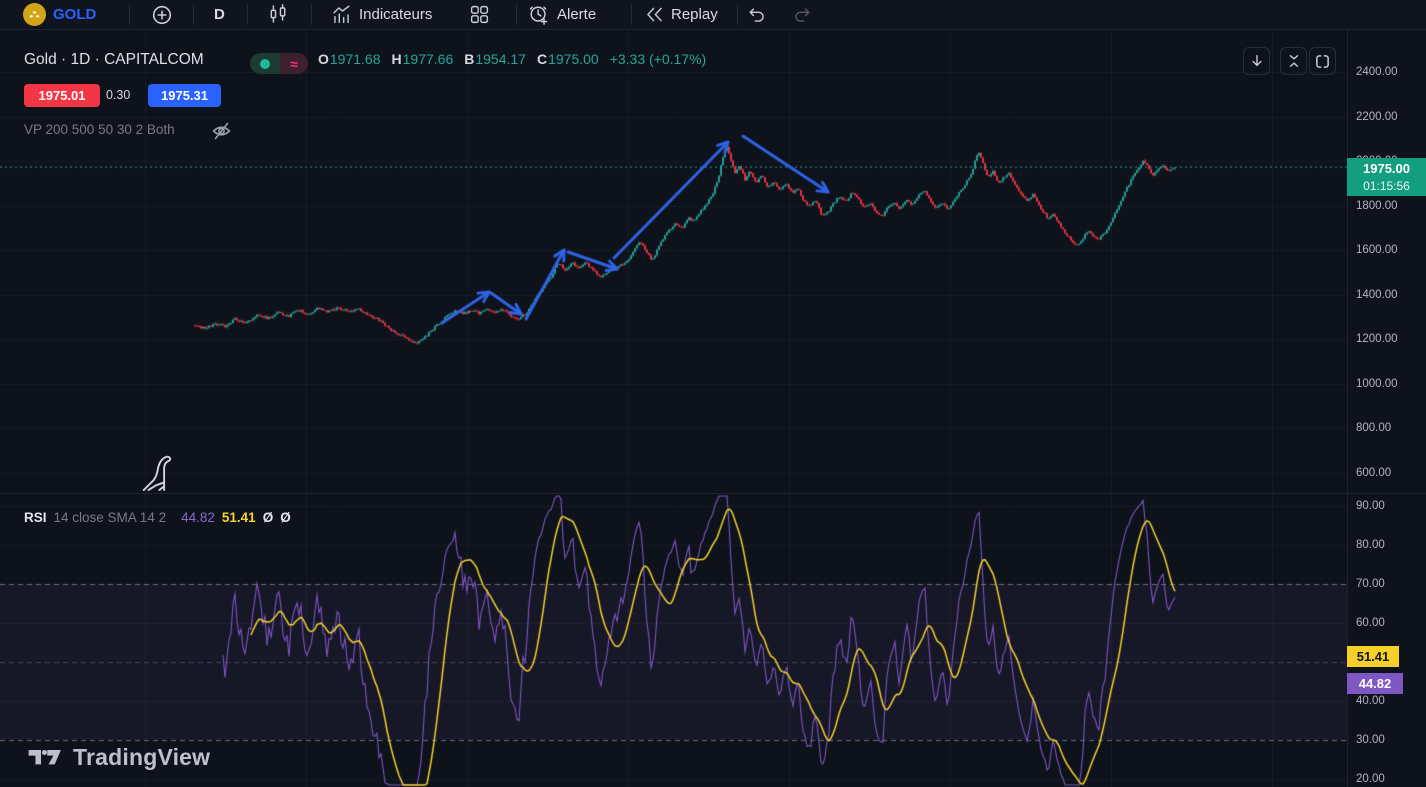 This screenshot has height=787, width=1426. What do you see at coordinates (142, 757) in the screenshot?
I see `tradingview-wordmark: TradingView` at bounding box center [142, 757].